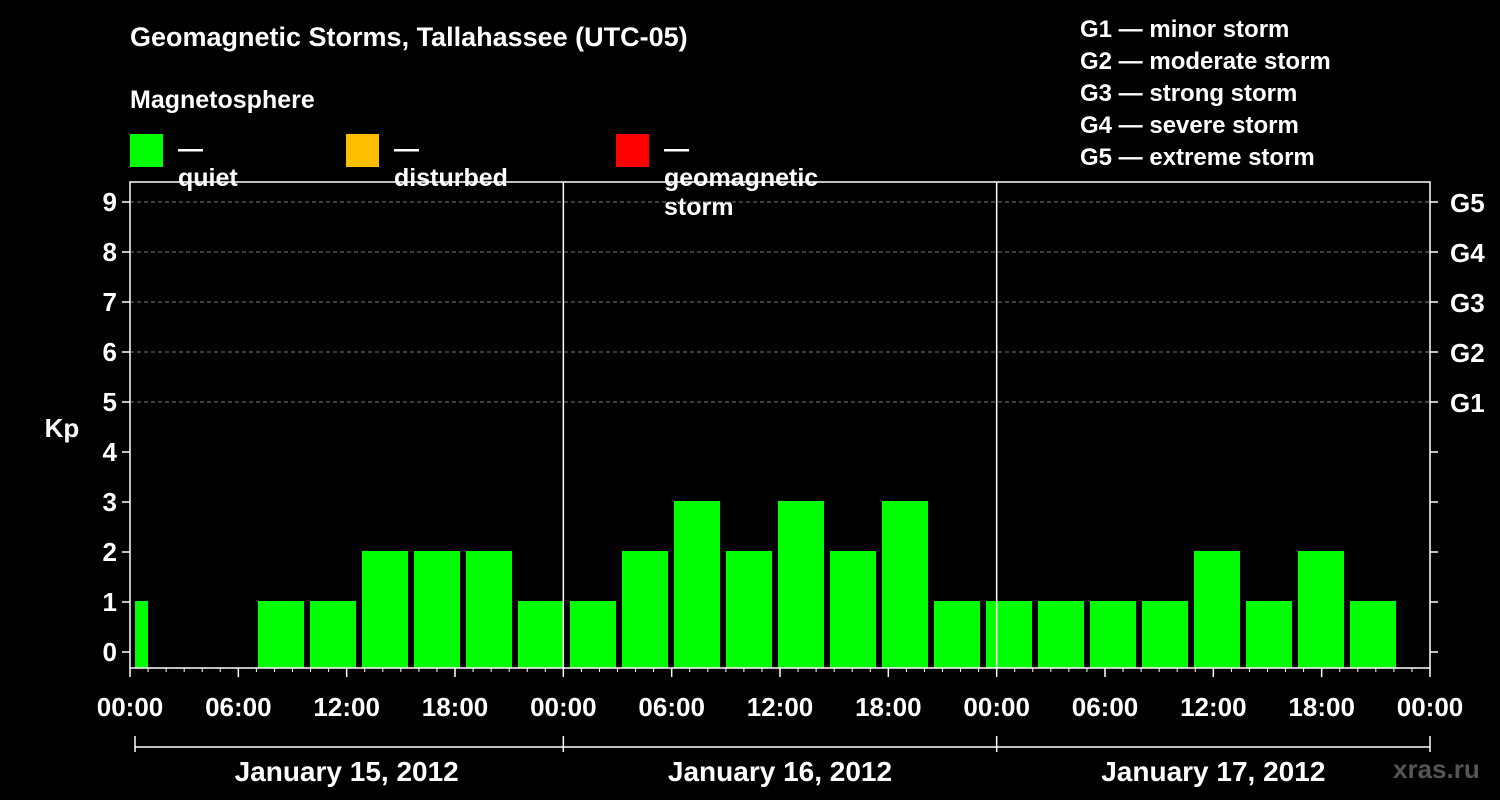 This screenshot has height=800, width=1500. I want to click on legend-label-quiet: — quiet, so click(208, 163).